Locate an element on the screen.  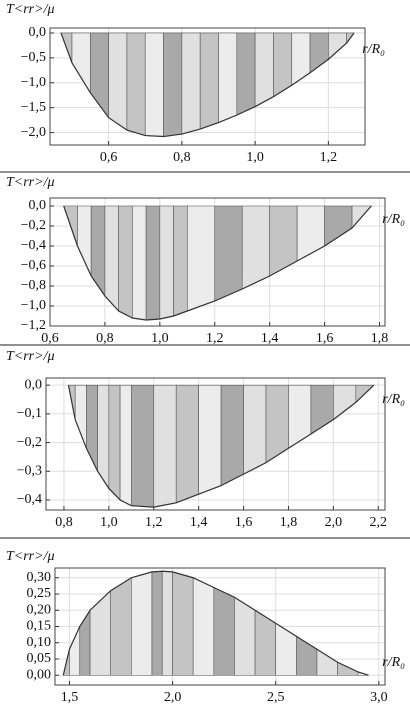
y-tick-label: −1,0 is located at coordinates (33, 82).